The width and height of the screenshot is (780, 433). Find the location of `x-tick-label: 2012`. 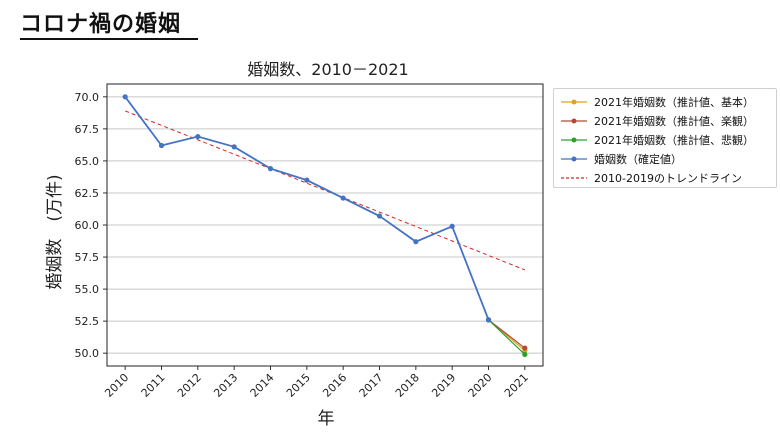

x-tick-label: 2012 is located at coordinates (189, 385).